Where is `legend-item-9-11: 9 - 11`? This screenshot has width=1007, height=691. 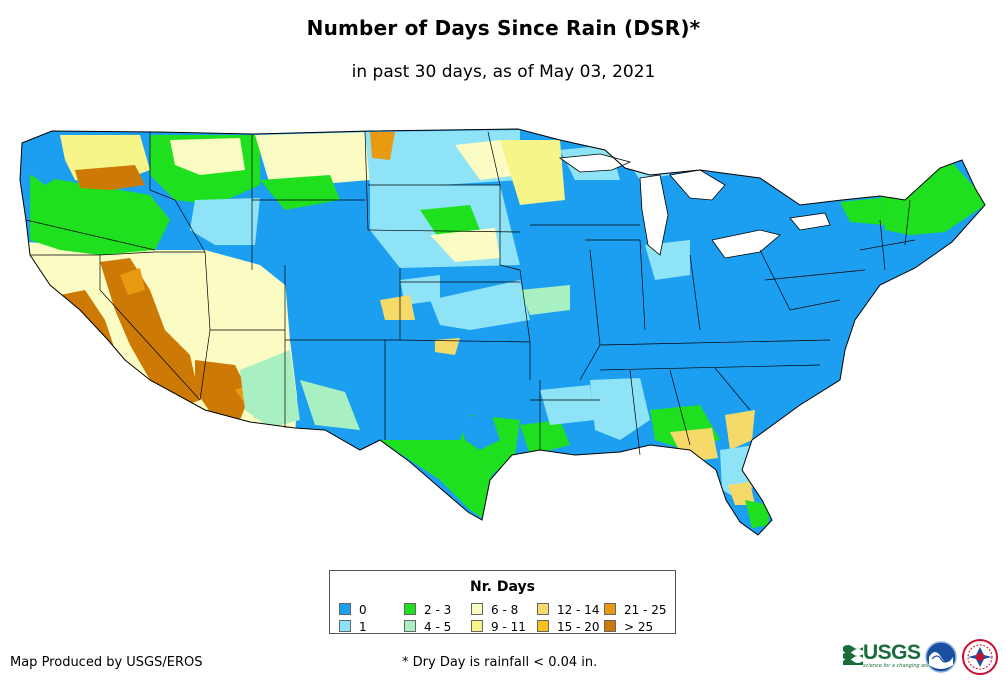 legend-item-9-11: 9 - 11 is located at coordinates (498, 626).